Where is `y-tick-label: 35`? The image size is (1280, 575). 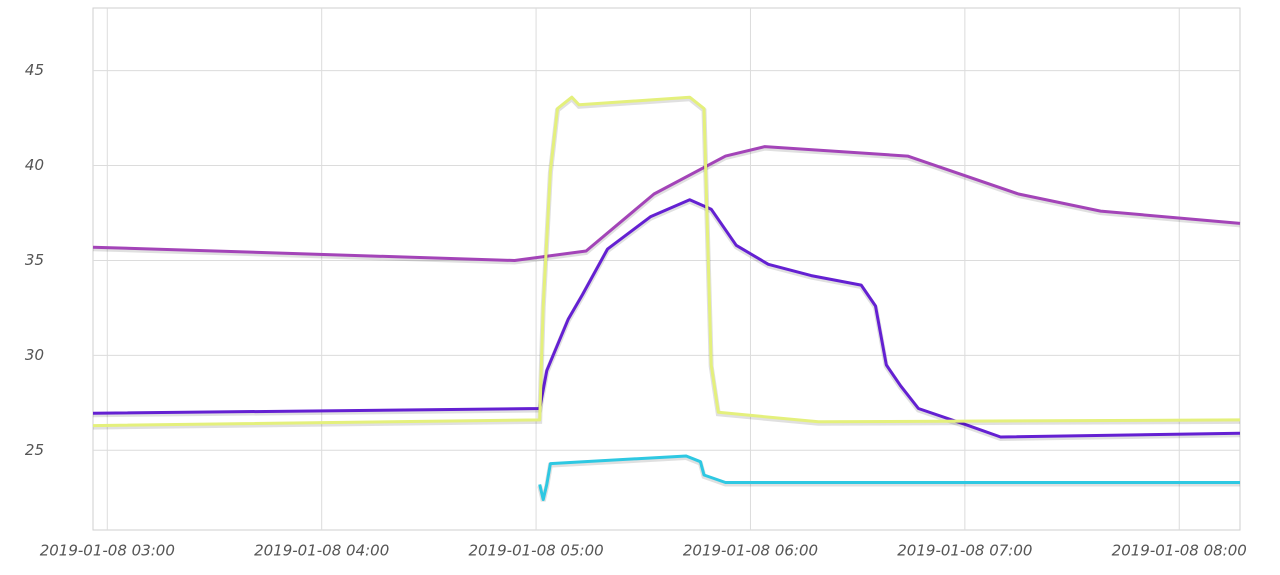
y-tick-label: 35 is located at coordinates (34, 260).